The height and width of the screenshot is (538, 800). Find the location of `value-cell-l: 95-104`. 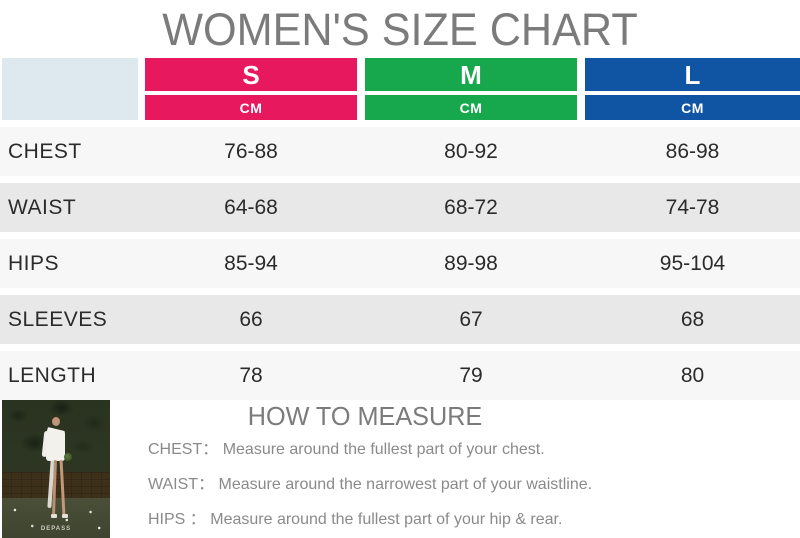

value-cell-l: 95-104 is located at coordinates (692, 263).